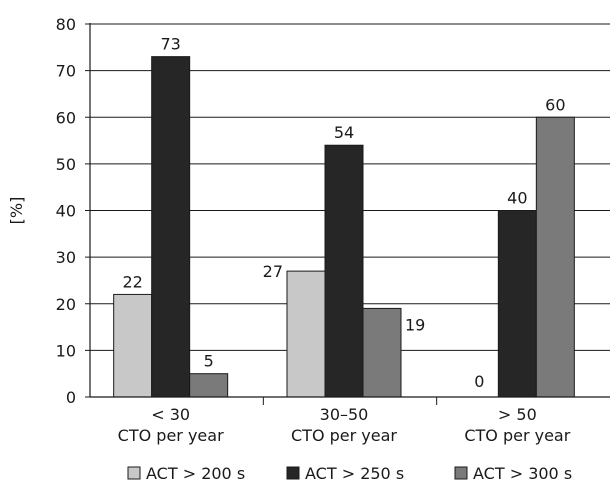 This screenshot has height=487, width=610. Describe the element at coordinates (66, 117) in the screenshot. I see `y-tick-label: 60` at that location.